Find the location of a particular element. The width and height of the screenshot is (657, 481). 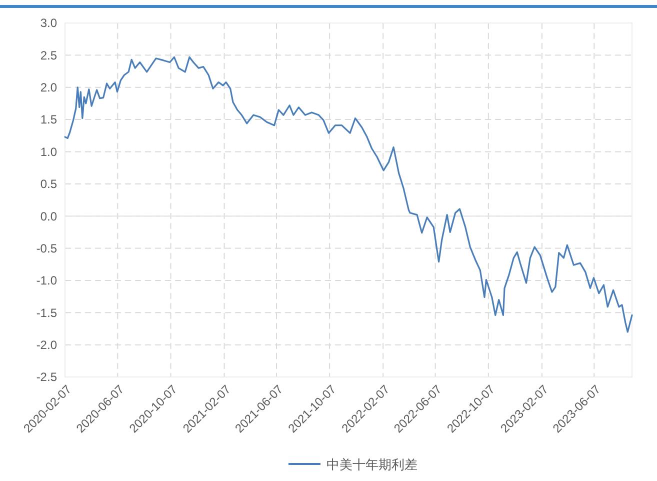

y-tick-label: -1.5 is located at coordinates (47, 313).